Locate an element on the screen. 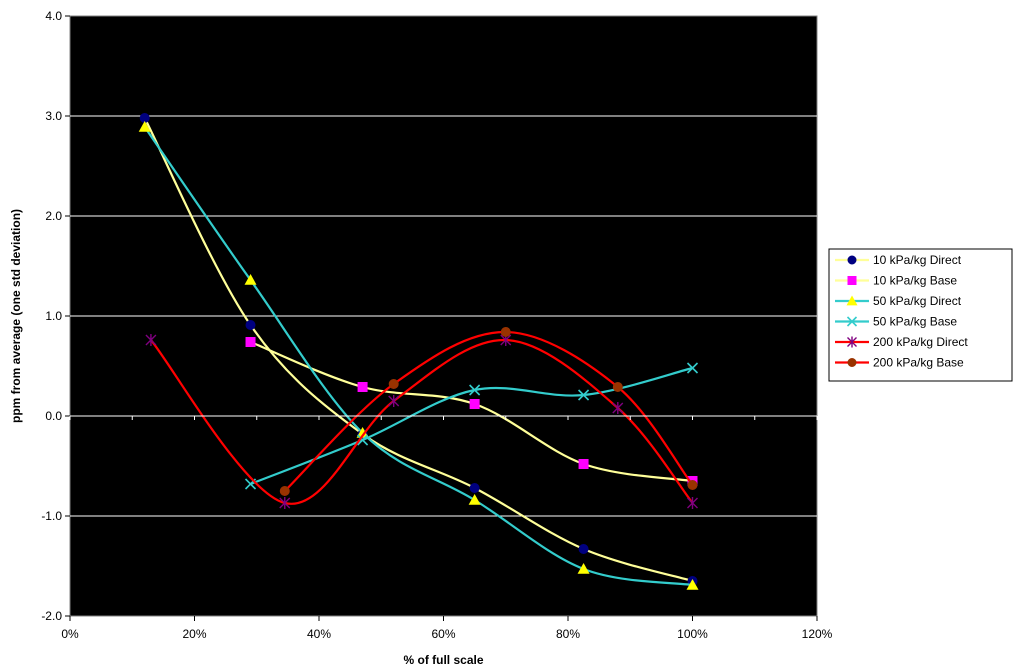  y-tick-label: 1.0 is located at coordinates (53, 316).